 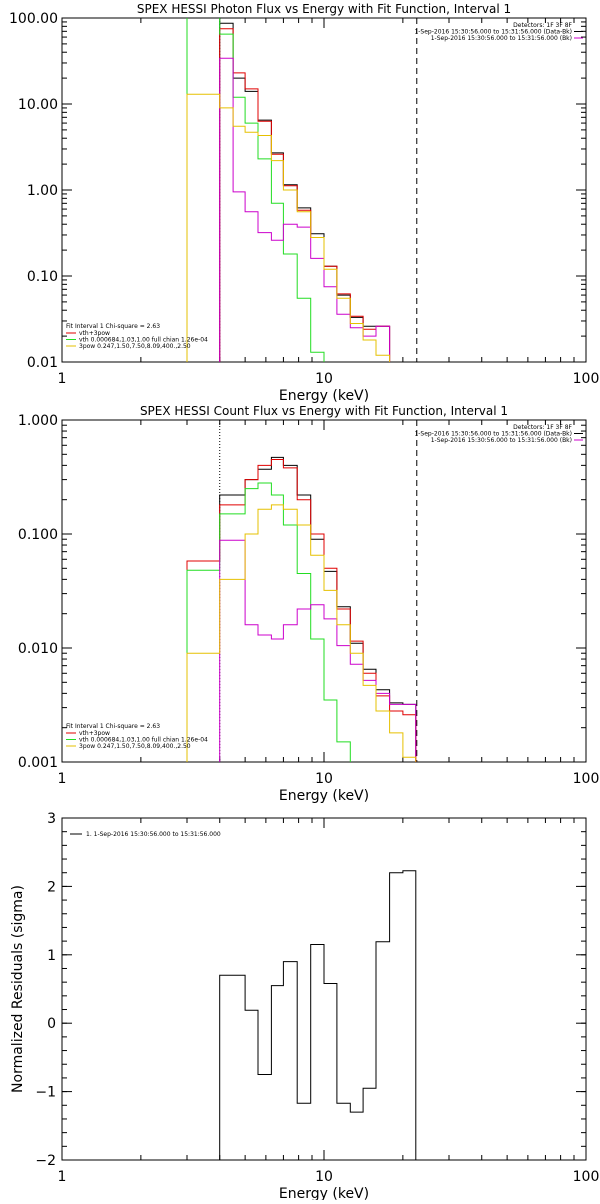 What do you see at coordinates (51, 887) in the screenshot?
I see `y-tick-label: 2` at bounding box center [51, 887].